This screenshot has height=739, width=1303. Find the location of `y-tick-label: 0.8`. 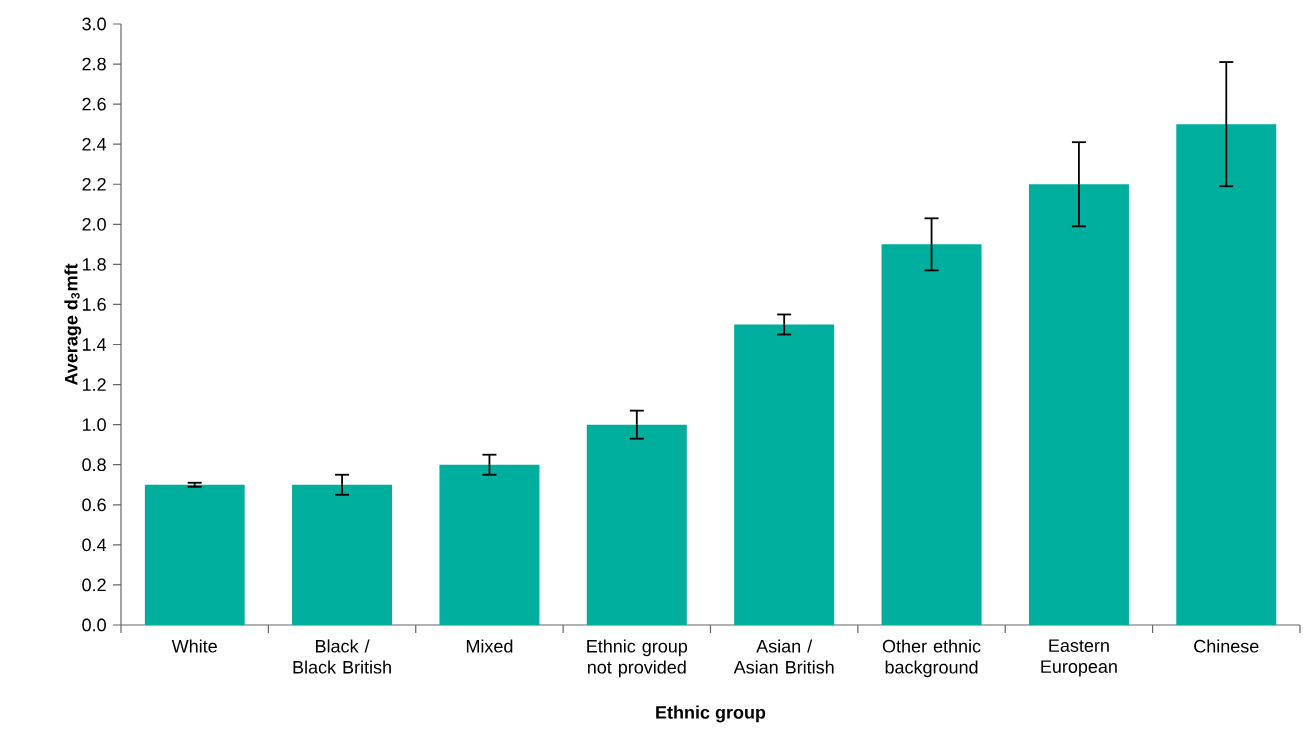

y-tick-label: 0.8 is located at coordinates (94, 465).